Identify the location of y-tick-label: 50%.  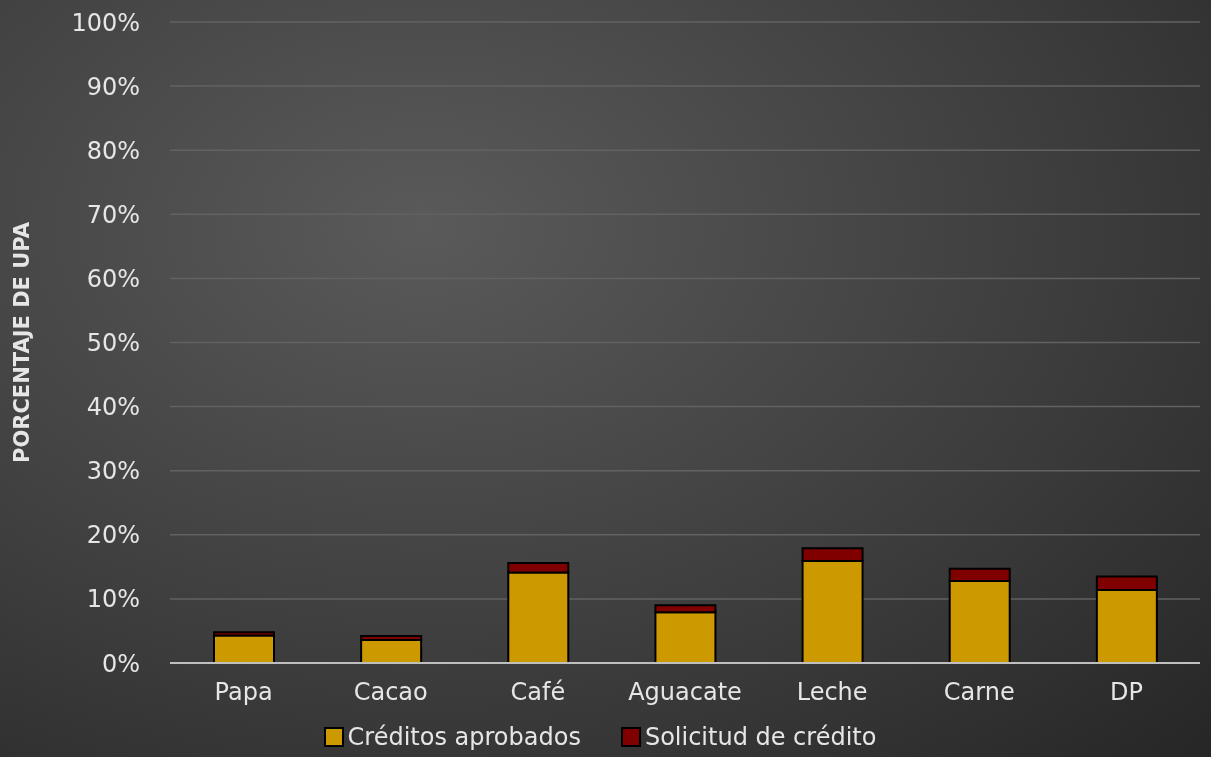
(113, 343).